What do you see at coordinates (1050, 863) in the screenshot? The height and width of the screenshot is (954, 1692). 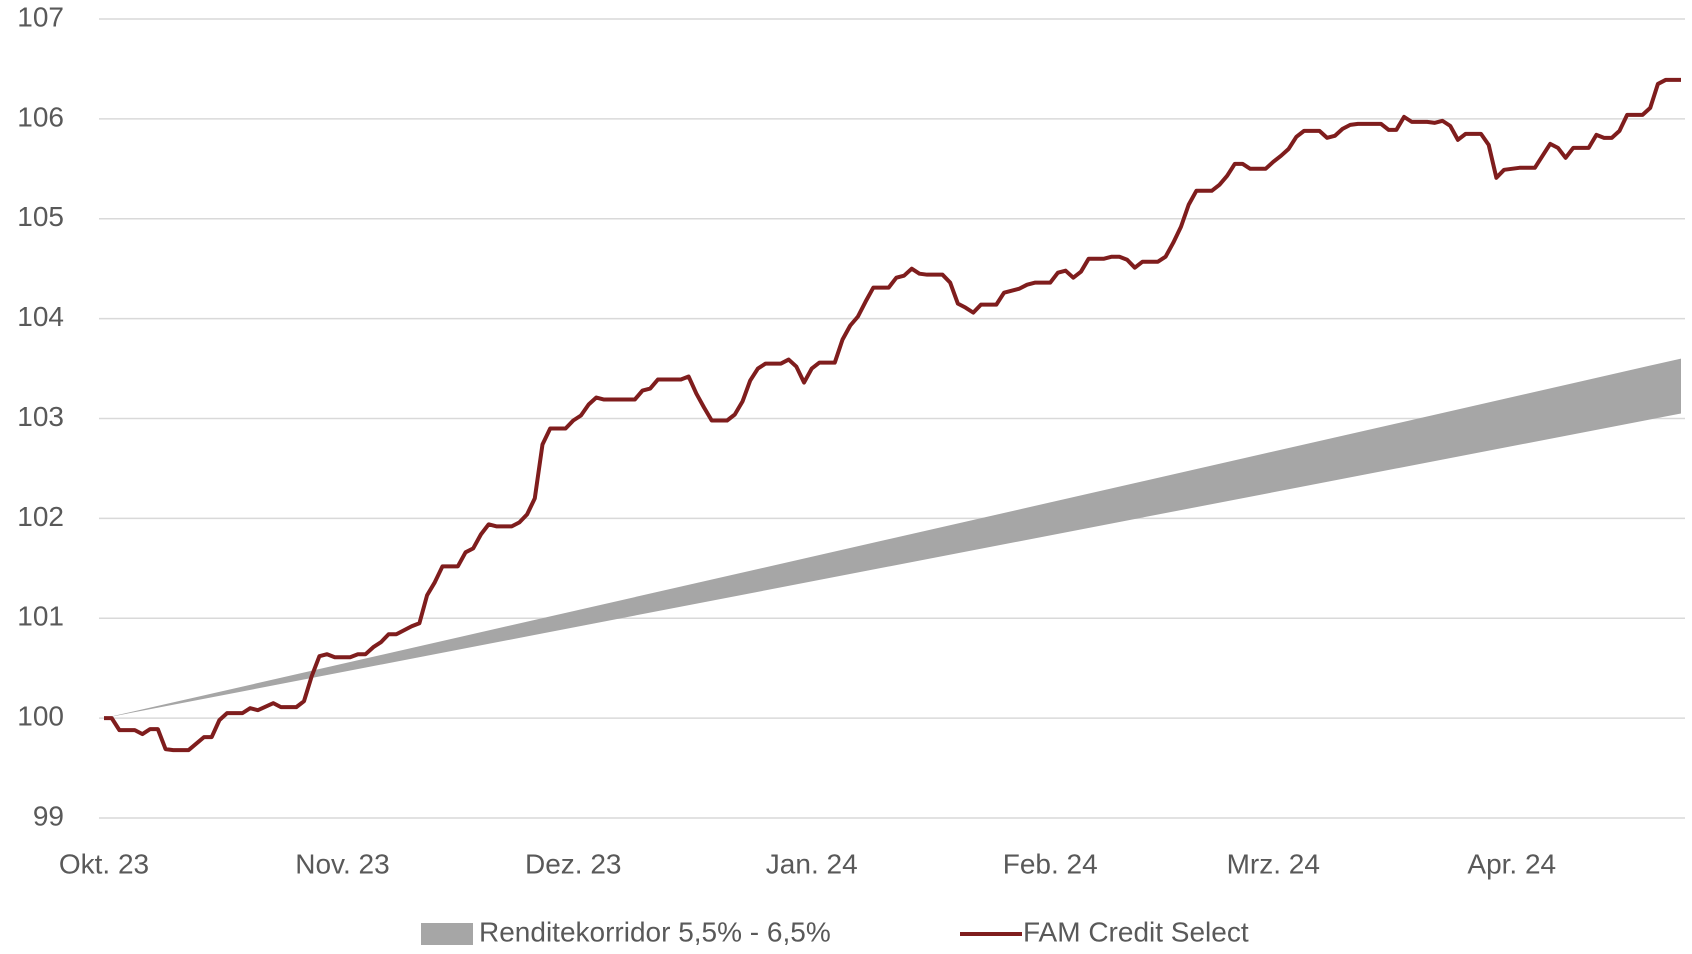 I see `x-tick-label: Feb. 24` at bounding box center [1050, 863].